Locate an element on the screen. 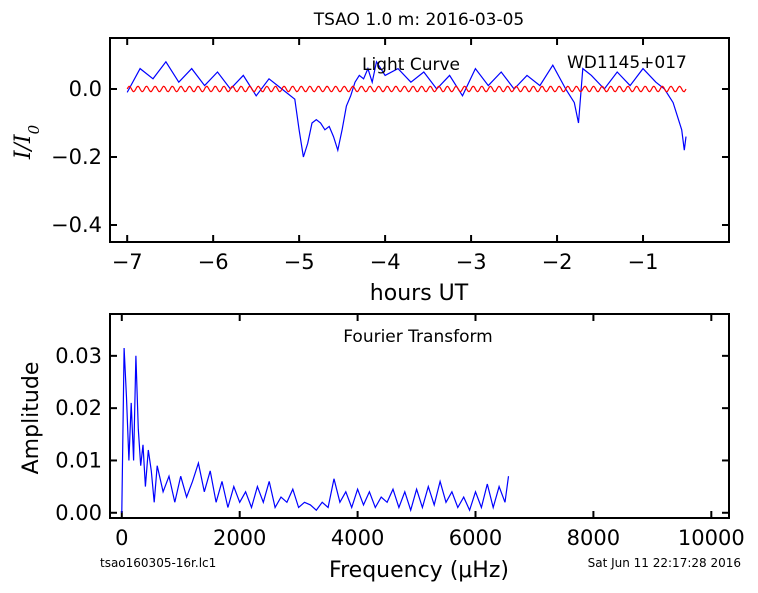 Image resolution: width=758 pixels, height=593 pixels. amplitude-spectrum-line is located at coordinates (315, 430).